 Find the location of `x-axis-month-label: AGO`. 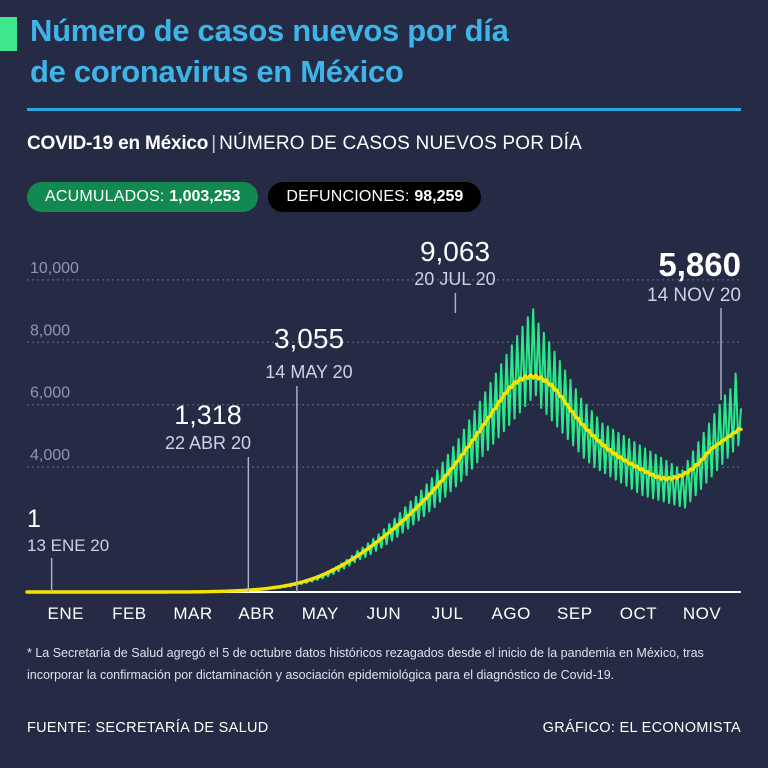

x-axis-month-label: AGO is located at coordinates (511, 613).